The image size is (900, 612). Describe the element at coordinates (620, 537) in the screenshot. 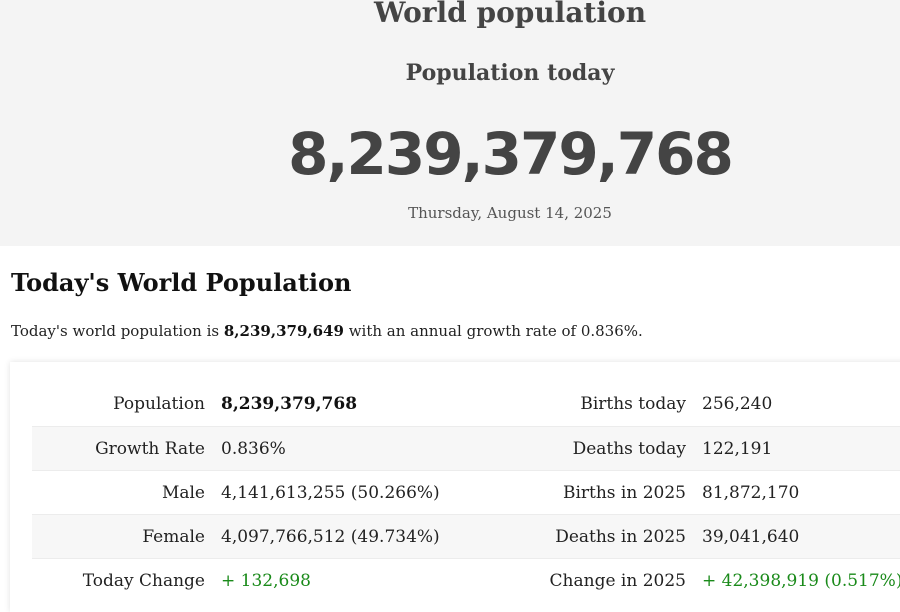

I see `stat-label: Deaths in 2025` at that location.